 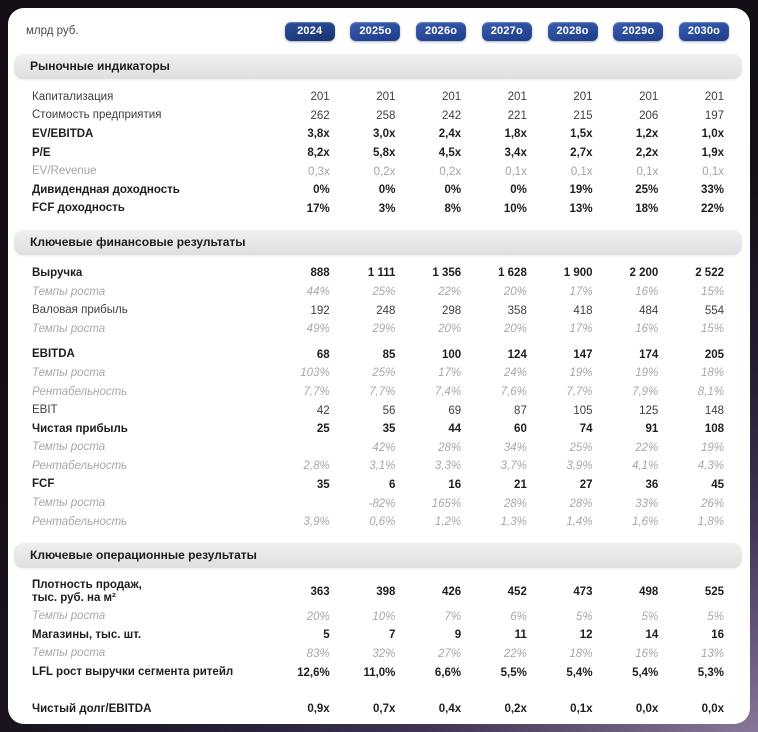 I want to click on cell-value: 473, so click(x=583, y=592).